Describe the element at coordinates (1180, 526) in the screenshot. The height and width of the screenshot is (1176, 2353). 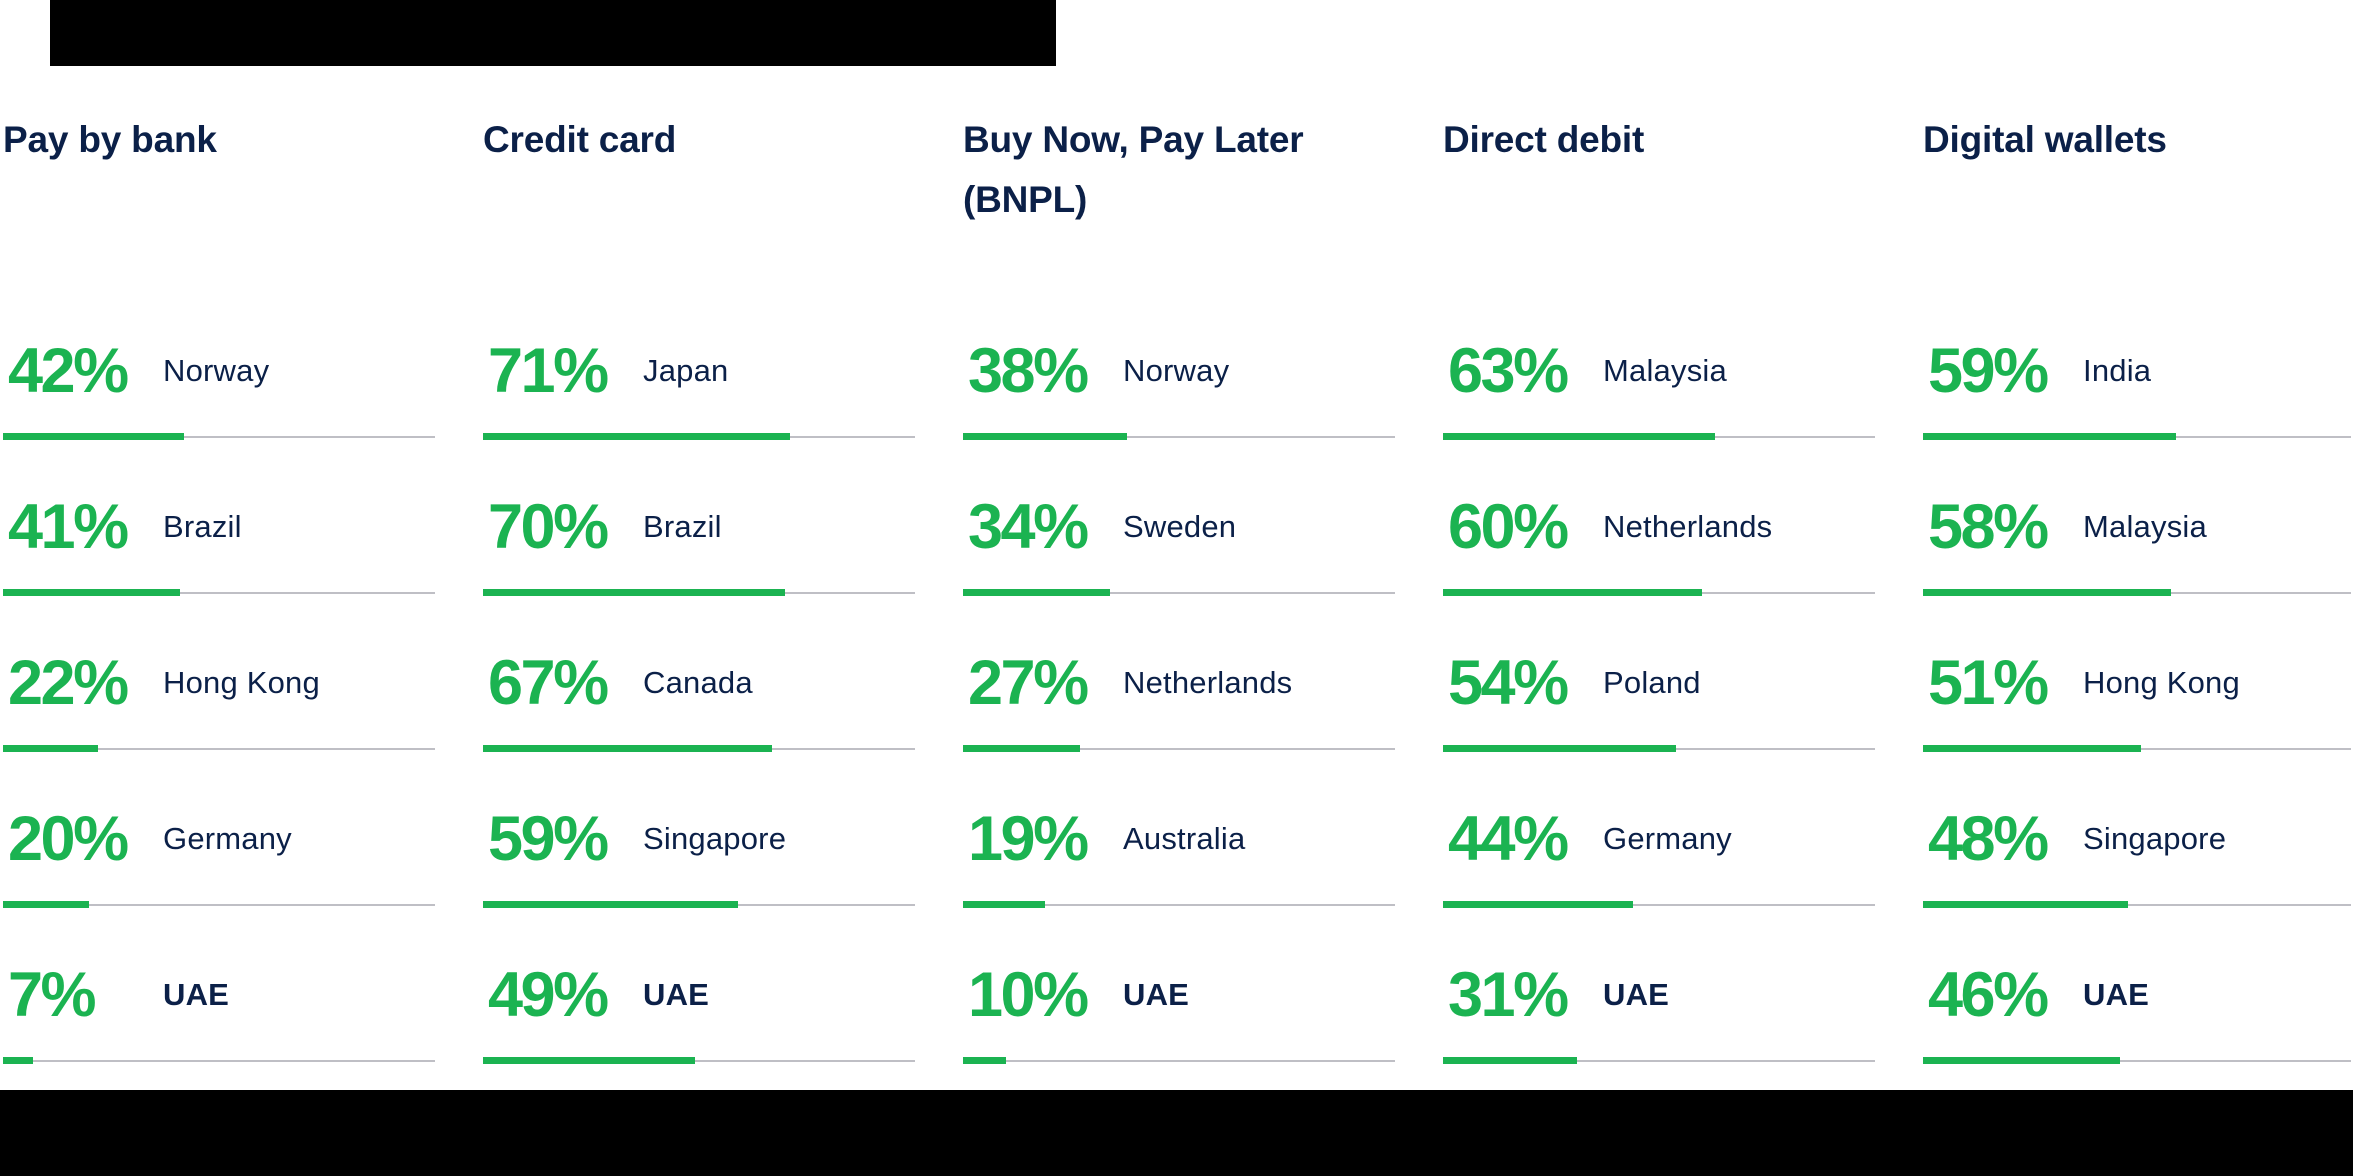
I see `country-label: Sweden` at that location.